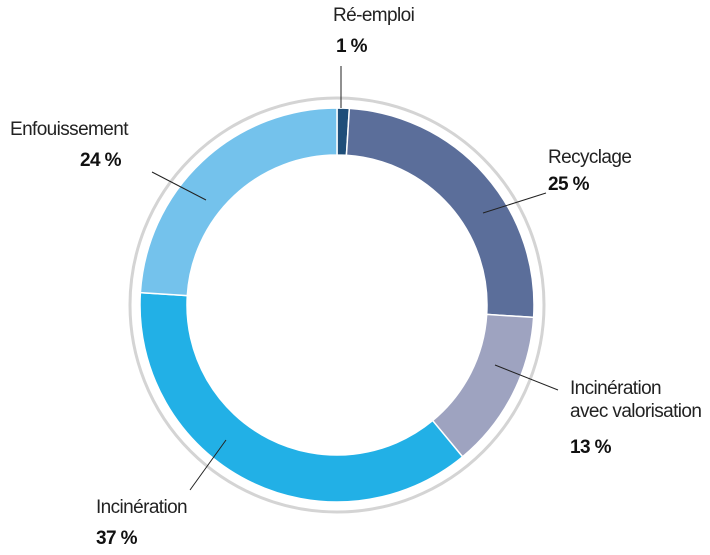  Describe the element at coordinates (569, 184) in the screenshot. I see `value-label: 25 %` at that location.